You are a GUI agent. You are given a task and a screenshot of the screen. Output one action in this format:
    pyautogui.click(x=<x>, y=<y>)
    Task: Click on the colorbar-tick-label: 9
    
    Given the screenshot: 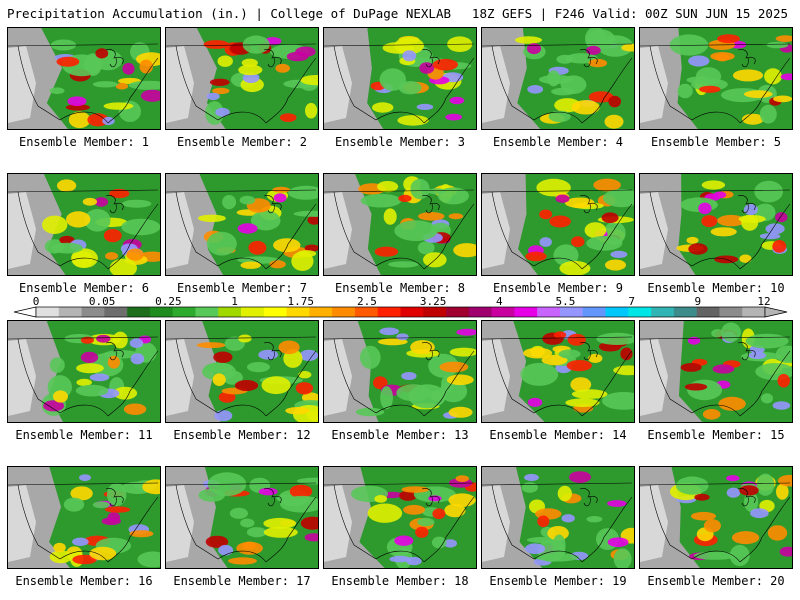 What is the action you would take?
    pyautogui.click(x=698, y=301)
    